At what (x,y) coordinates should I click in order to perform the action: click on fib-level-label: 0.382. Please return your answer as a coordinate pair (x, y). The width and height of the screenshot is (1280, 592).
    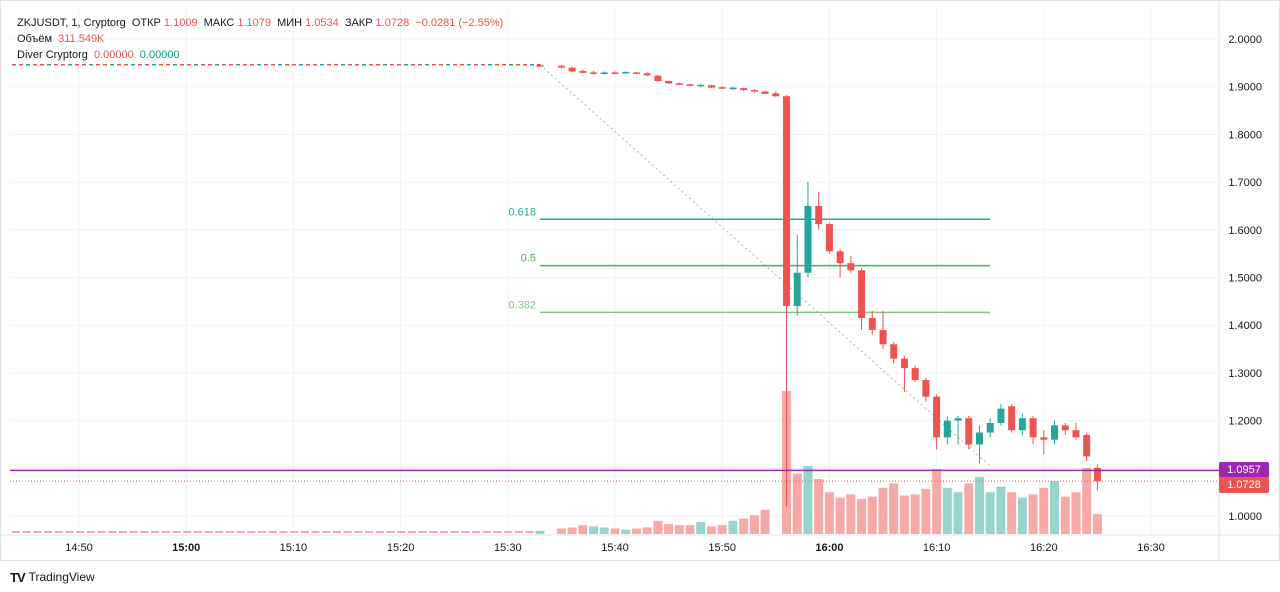
    Looking at the image, I should click on (522, 305).